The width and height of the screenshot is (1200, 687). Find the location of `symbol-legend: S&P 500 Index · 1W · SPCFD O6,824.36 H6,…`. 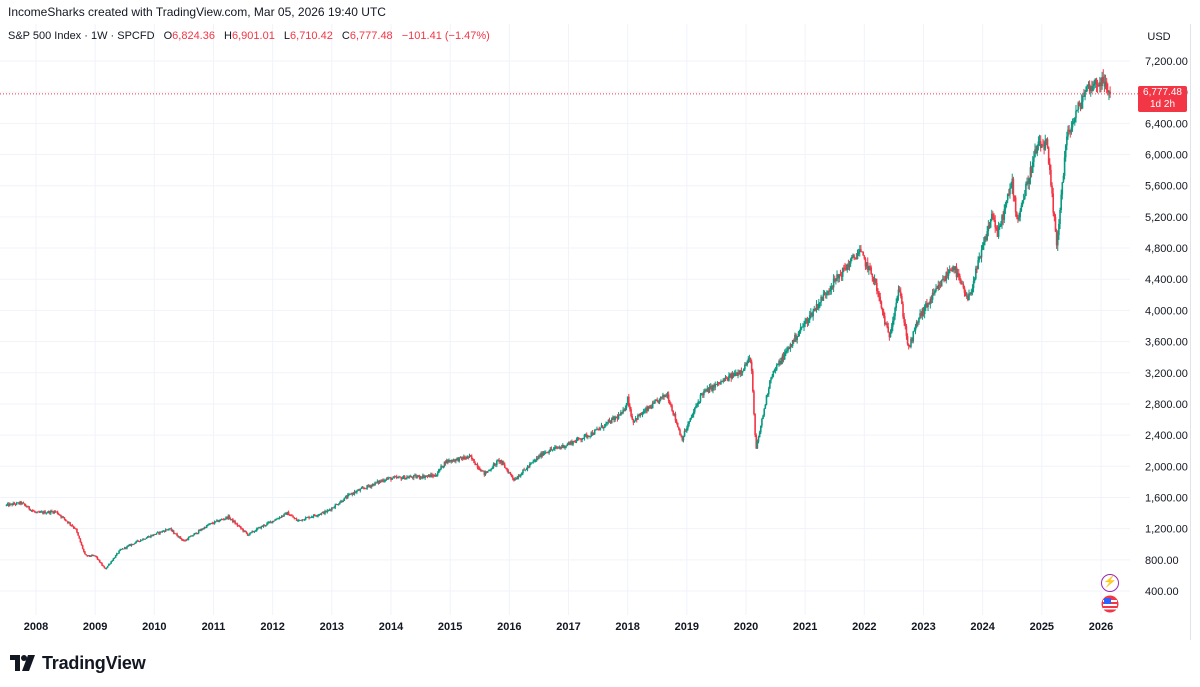

symbol-legend: S&P 500 Index · 1W · SPCFD O6,824.36 H6,… is located at coordinates (249, 36).